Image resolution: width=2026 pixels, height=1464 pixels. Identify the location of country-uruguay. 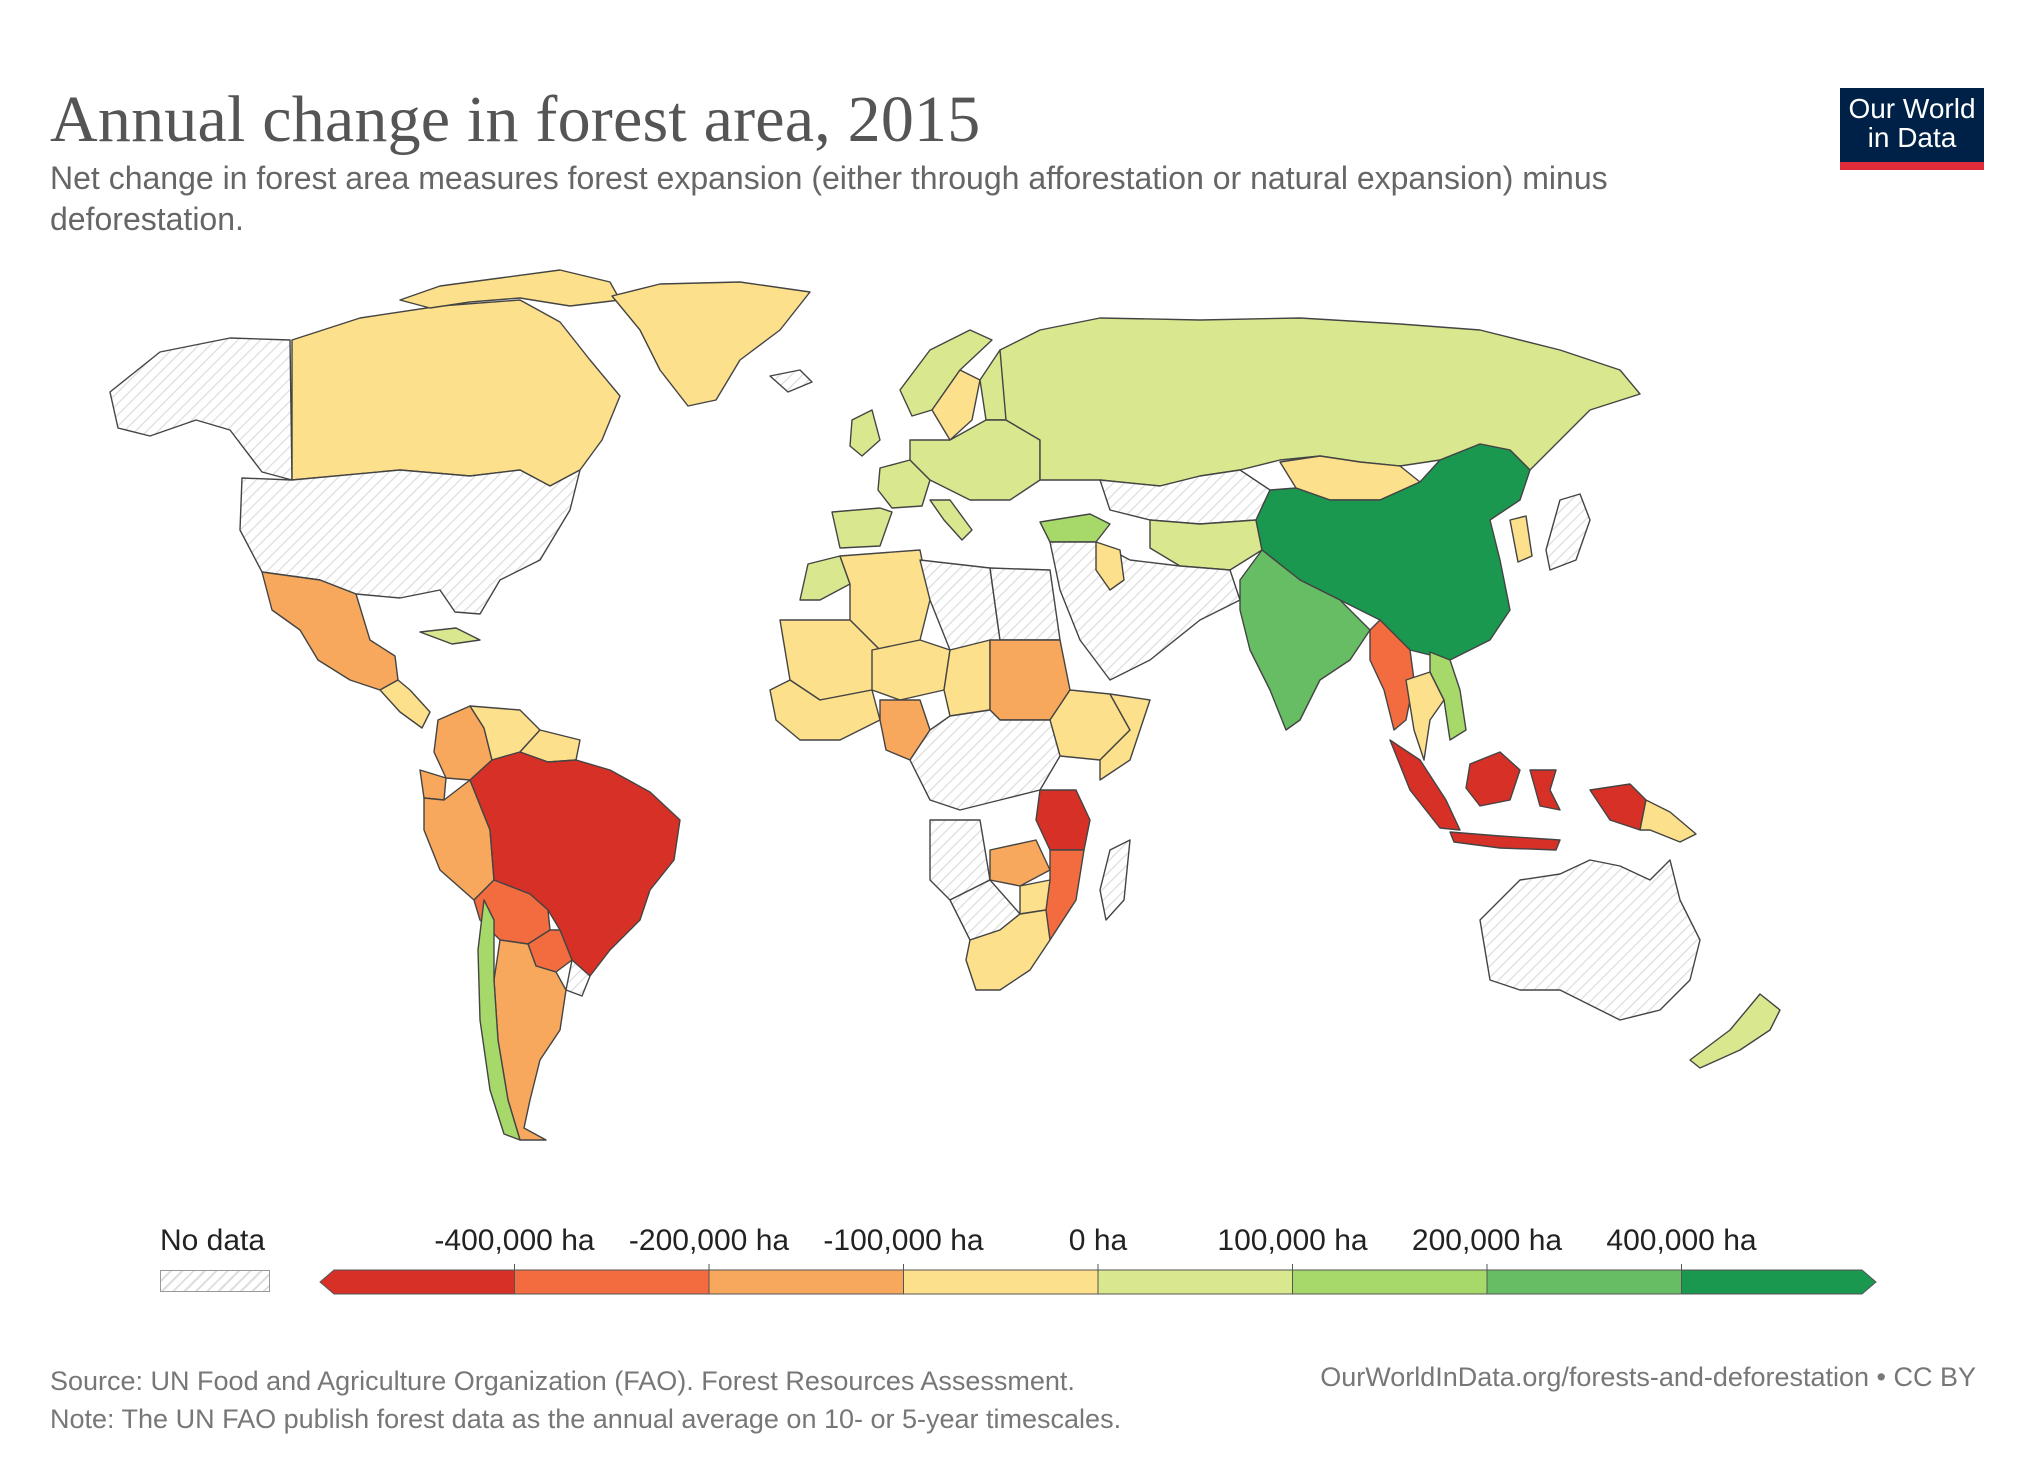
(578, 978).